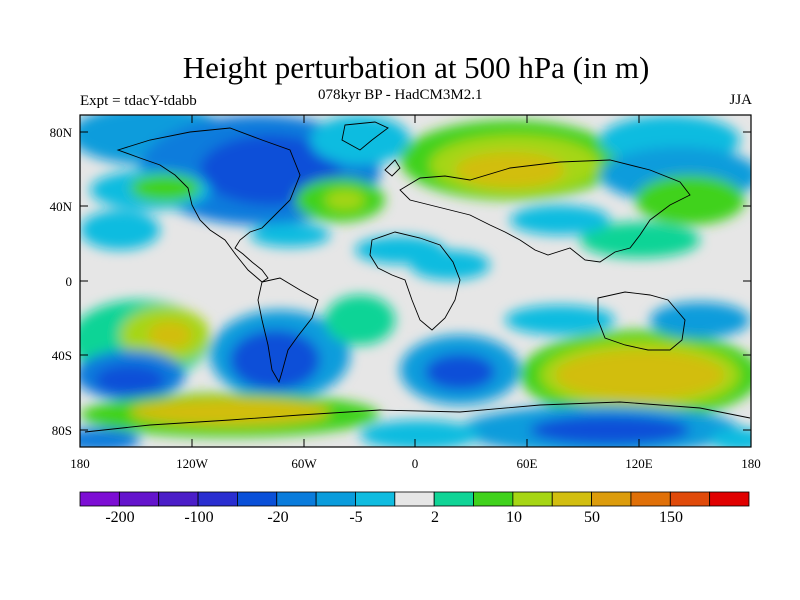 The width and height of the screenshot is (800, 600). What do you see at coordinates (751, 463) in the screenshot?
I see `lon-label-180e: 180` at bounding box center [751, 463].